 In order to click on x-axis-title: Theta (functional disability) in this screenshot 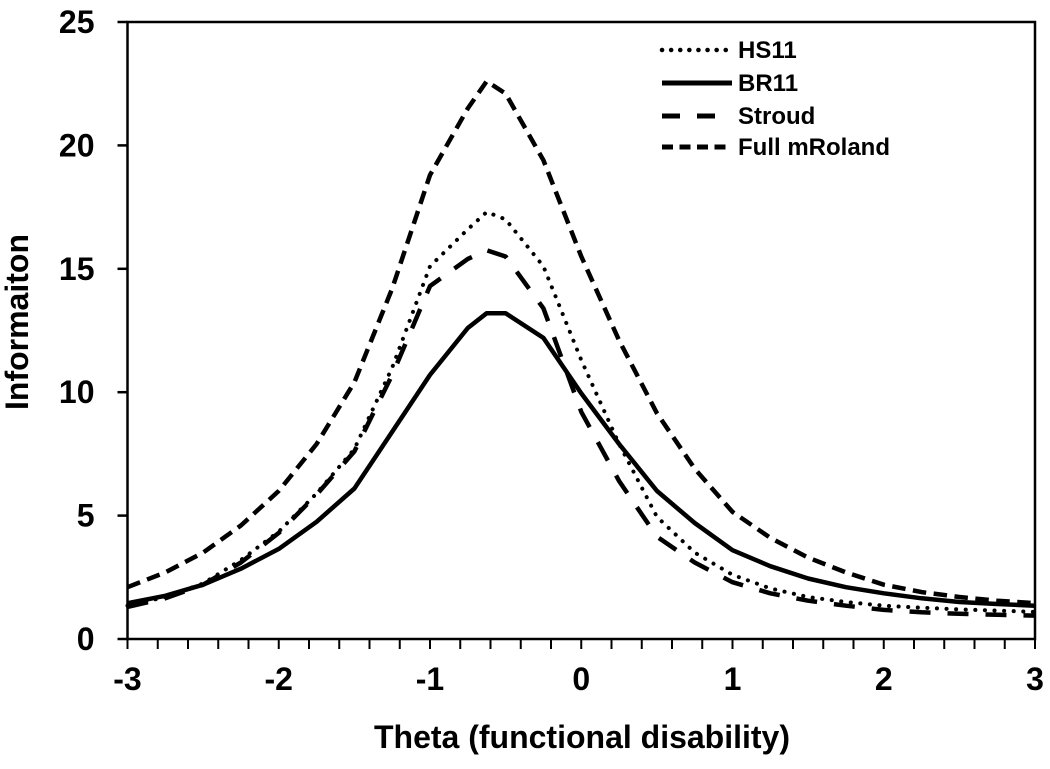, I will do `click(582, 737)`.